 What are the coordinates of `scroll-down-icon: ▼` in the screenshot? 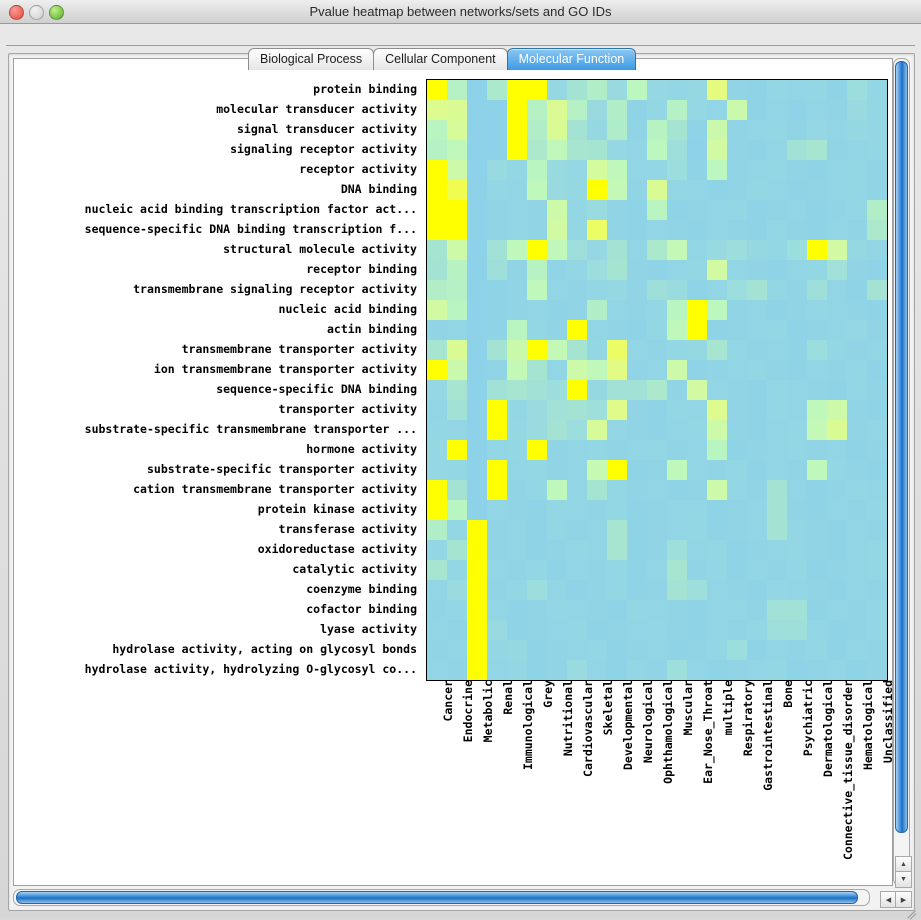 It's located at (903, 879).